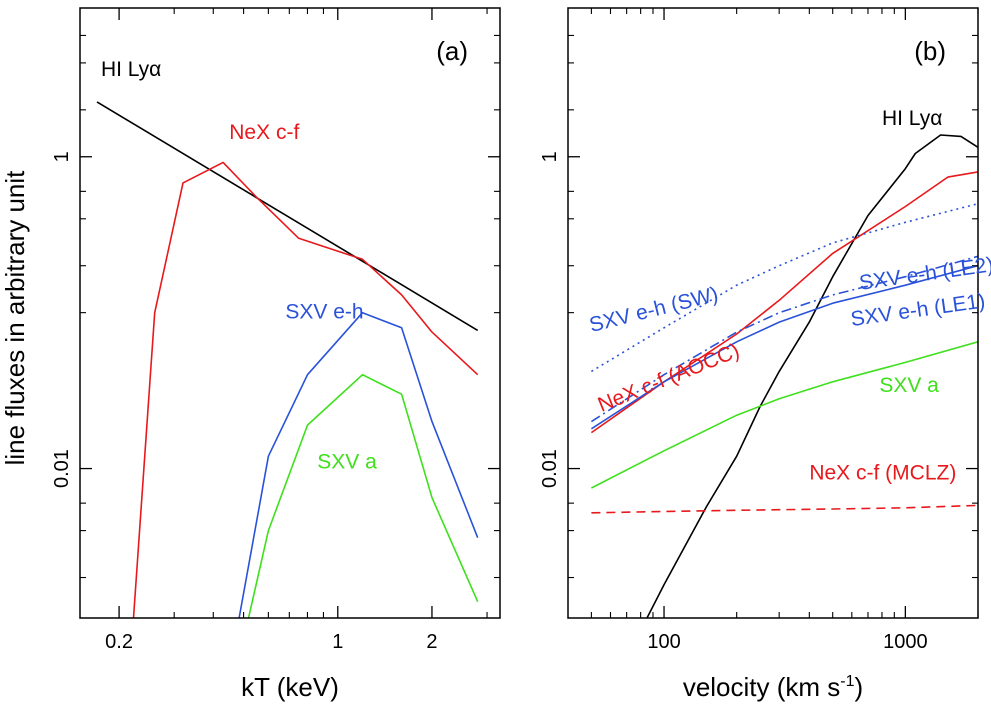 The width and height of the screenshot is (991, 716). Describe the element at coordinates (347, 462) in the screenshot. I see `p1-annotation-3: SXV a` at that location.